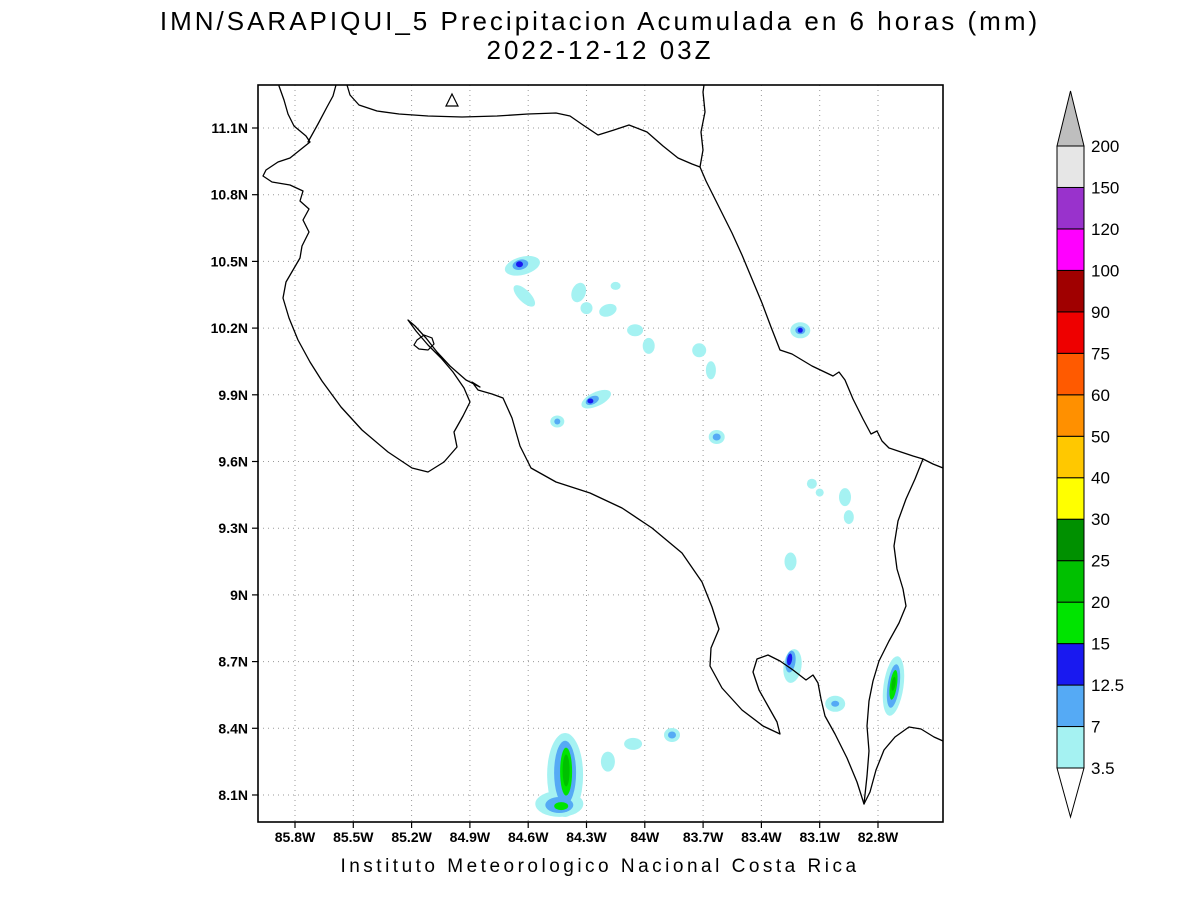 Image resolution: width=1200 pixels, height=900 pixels. What do you see at coordinates (1105, 187) in the screenshot?
I see `colorbar-label: 150` at bounding box center [1105, 187].